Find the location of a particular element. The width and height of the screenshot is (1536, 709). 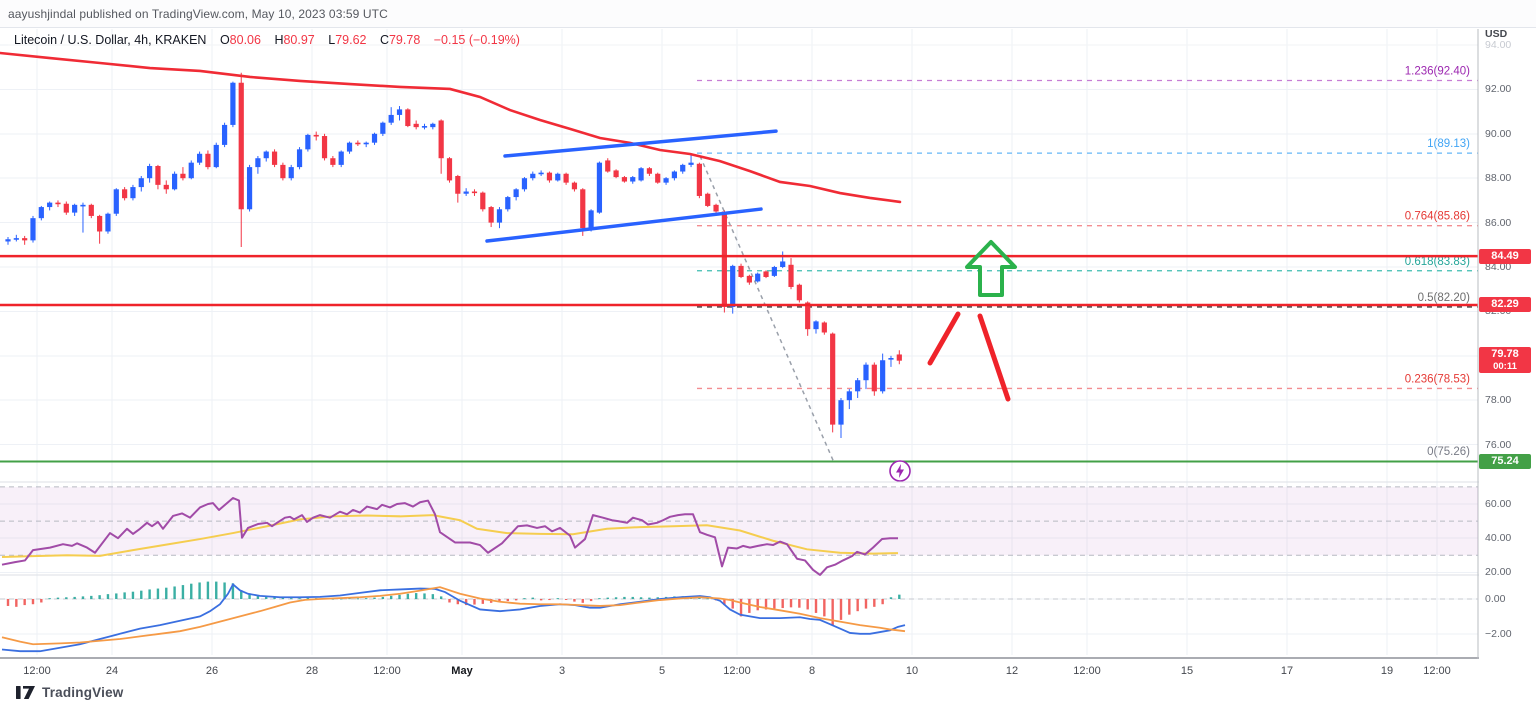

green-up-arrow is located at coordinates (991, 268).